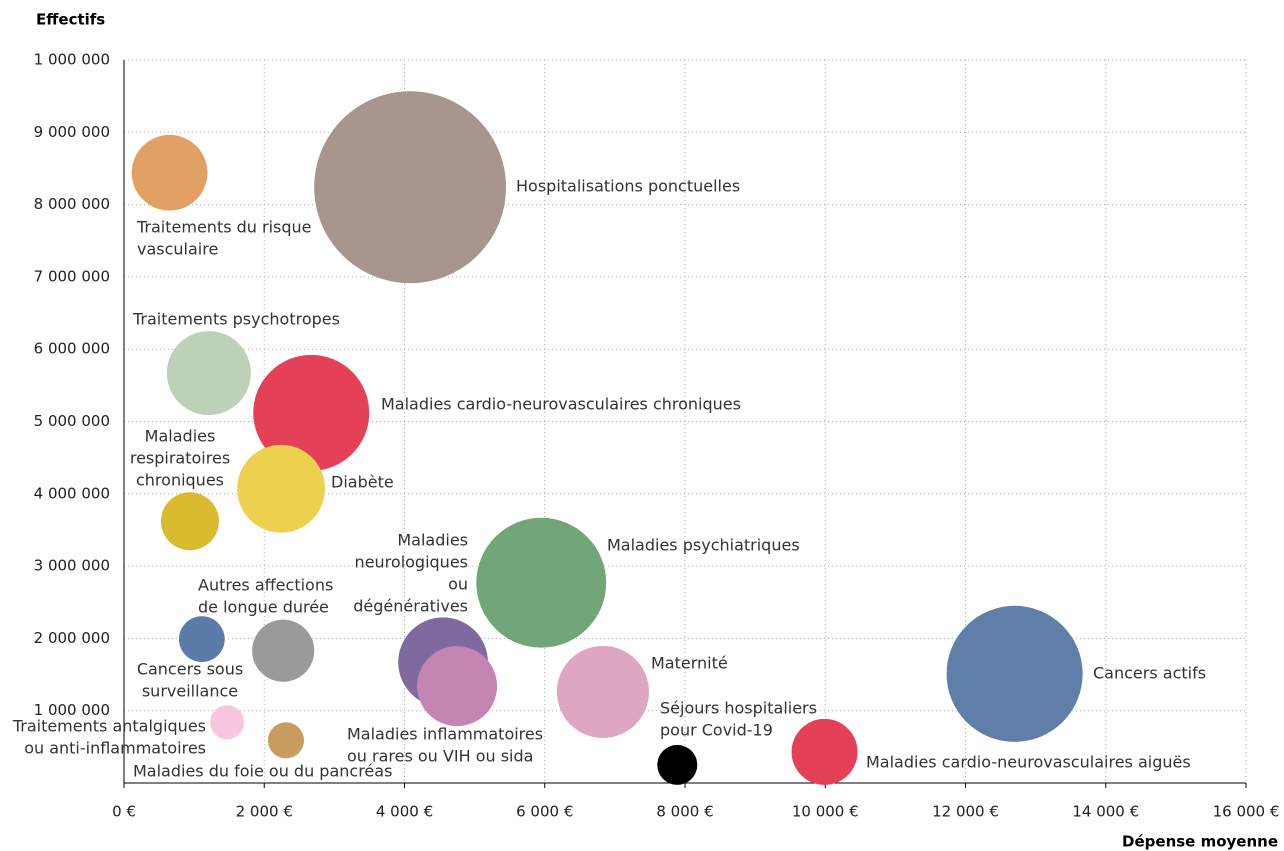  I want to click on x-tick-label: 10 000 €, so click(825, 812).